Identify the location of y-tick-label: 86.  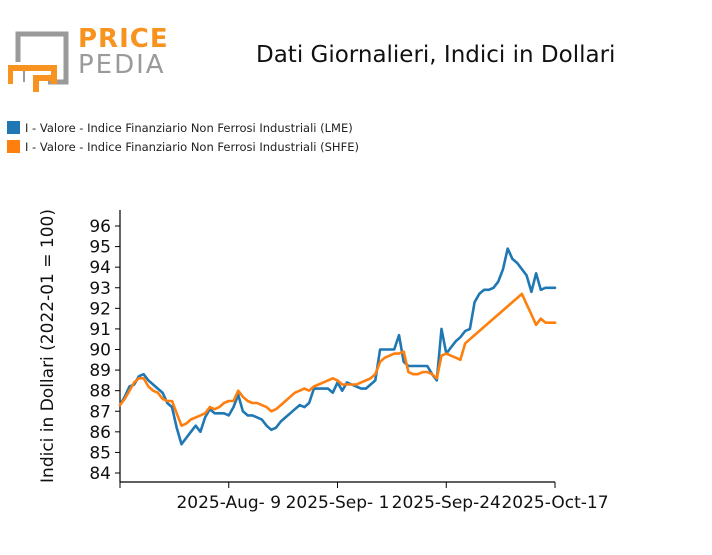
(100, 433).